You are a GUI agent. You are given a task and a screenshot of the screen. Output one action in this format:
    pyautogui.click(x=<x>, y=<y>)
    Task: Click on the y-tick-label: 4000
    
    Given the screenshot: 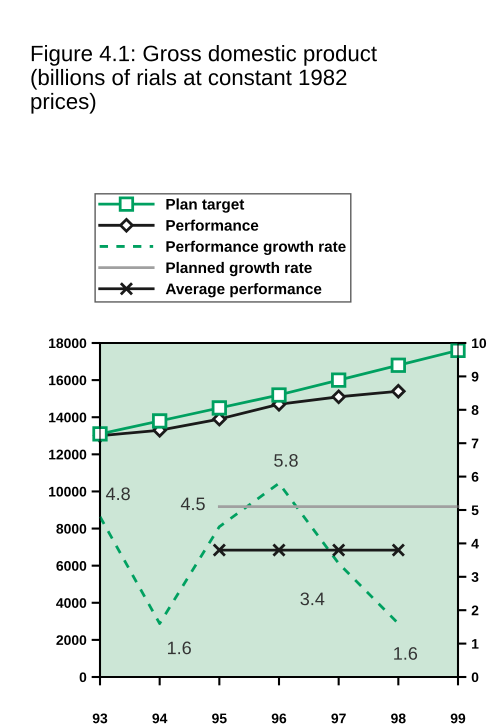 What is the action you would take?
    pyautogui.click(x=71, y=603)
    